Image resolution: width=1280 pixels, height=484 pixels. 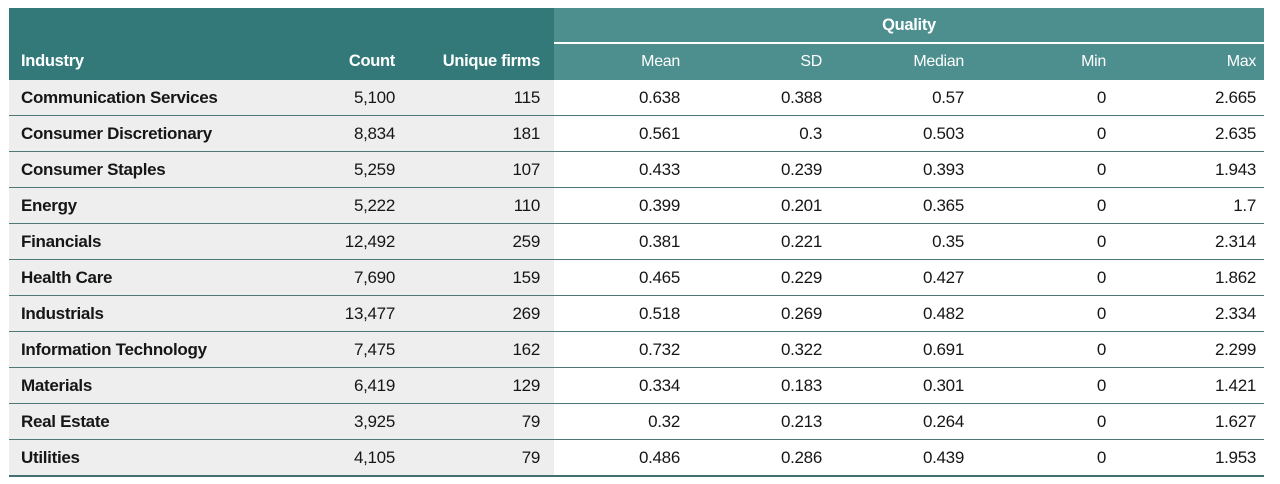 I want to click on industry-cell: Real Estate, so click(x=155, y=421).